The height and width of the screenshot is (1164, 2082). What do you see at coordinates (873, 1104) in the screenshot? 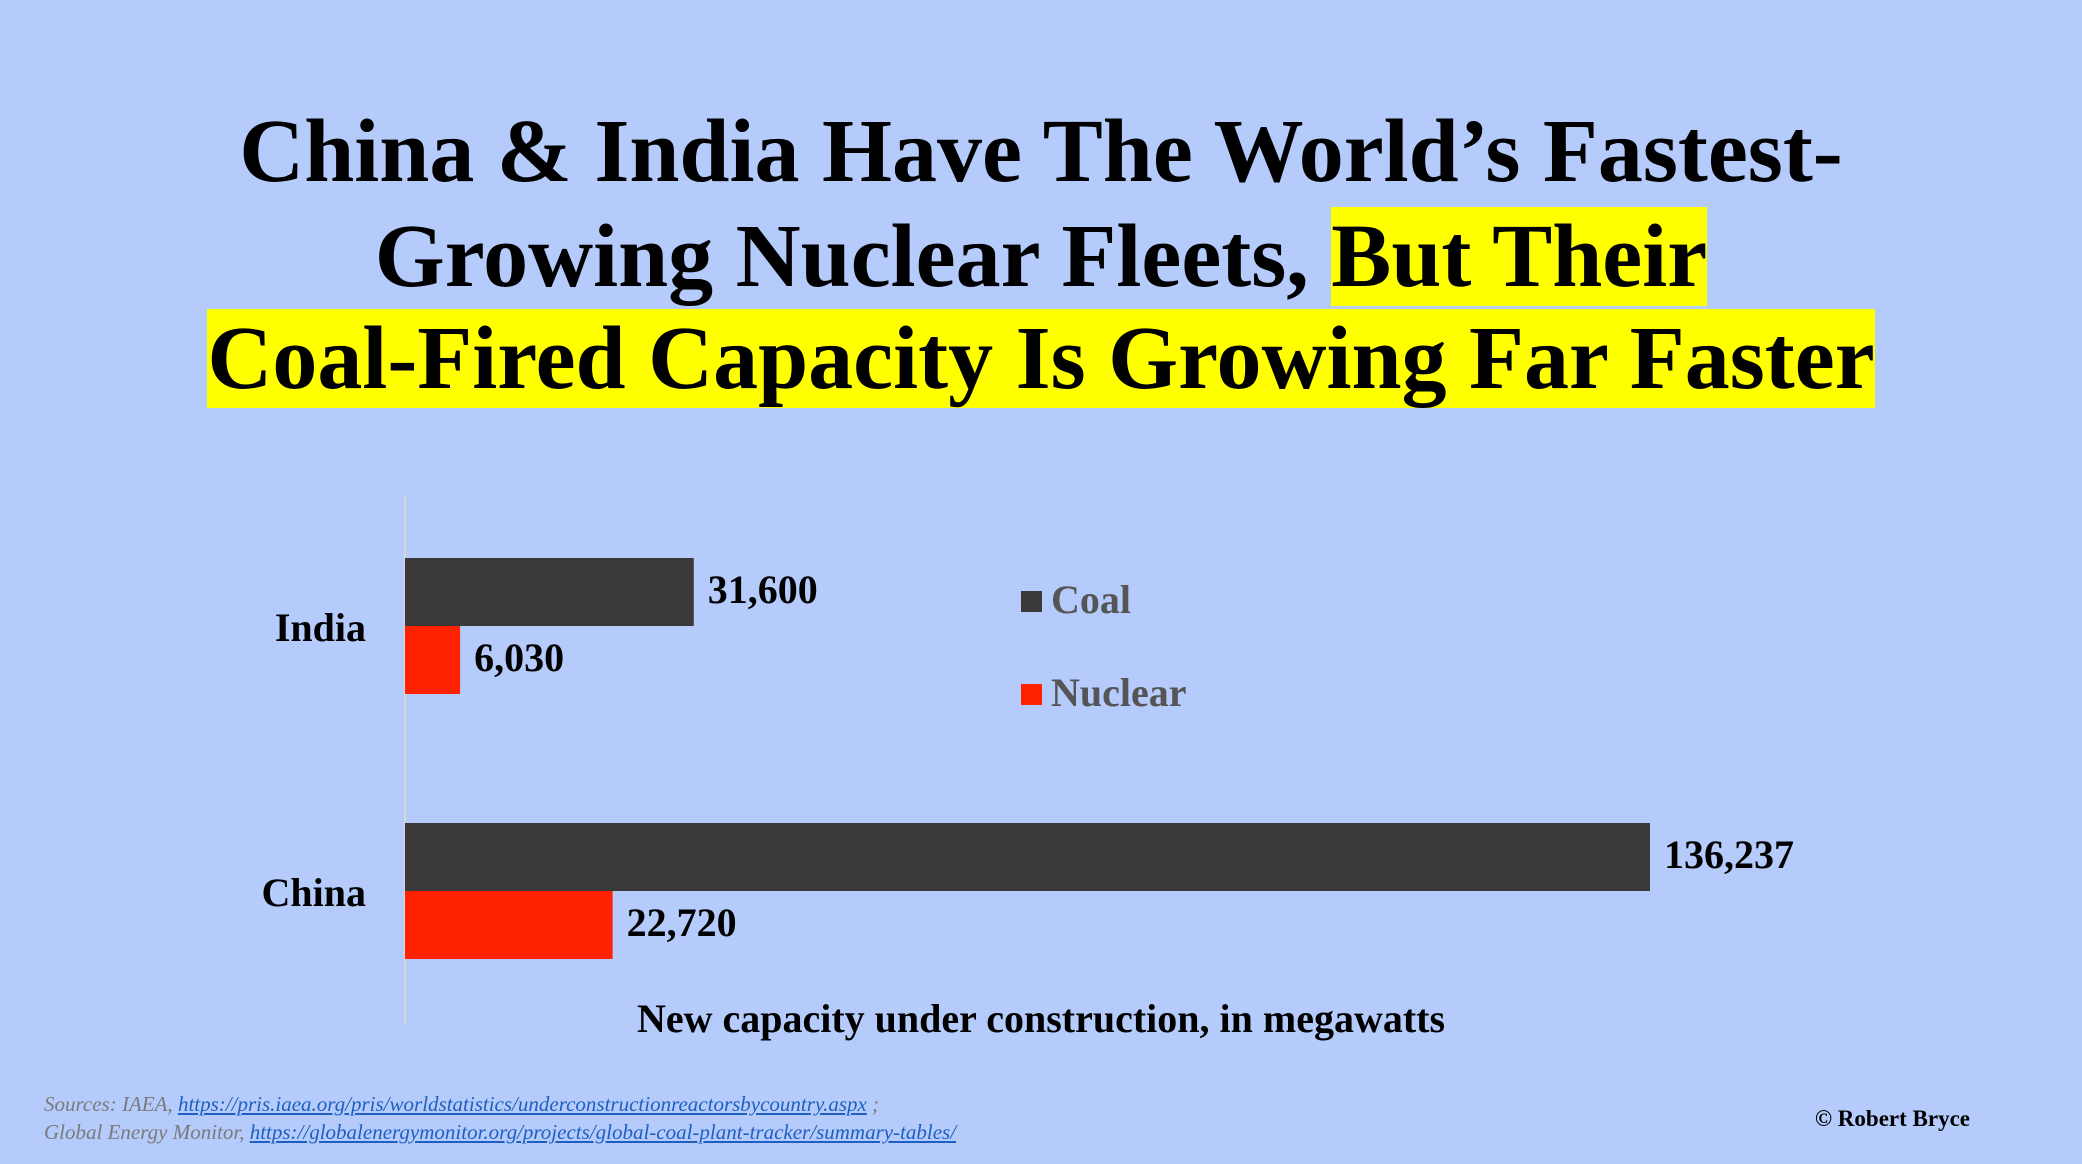
I see `sources-suffix-1: ;` at bounding box center [873, 1104].